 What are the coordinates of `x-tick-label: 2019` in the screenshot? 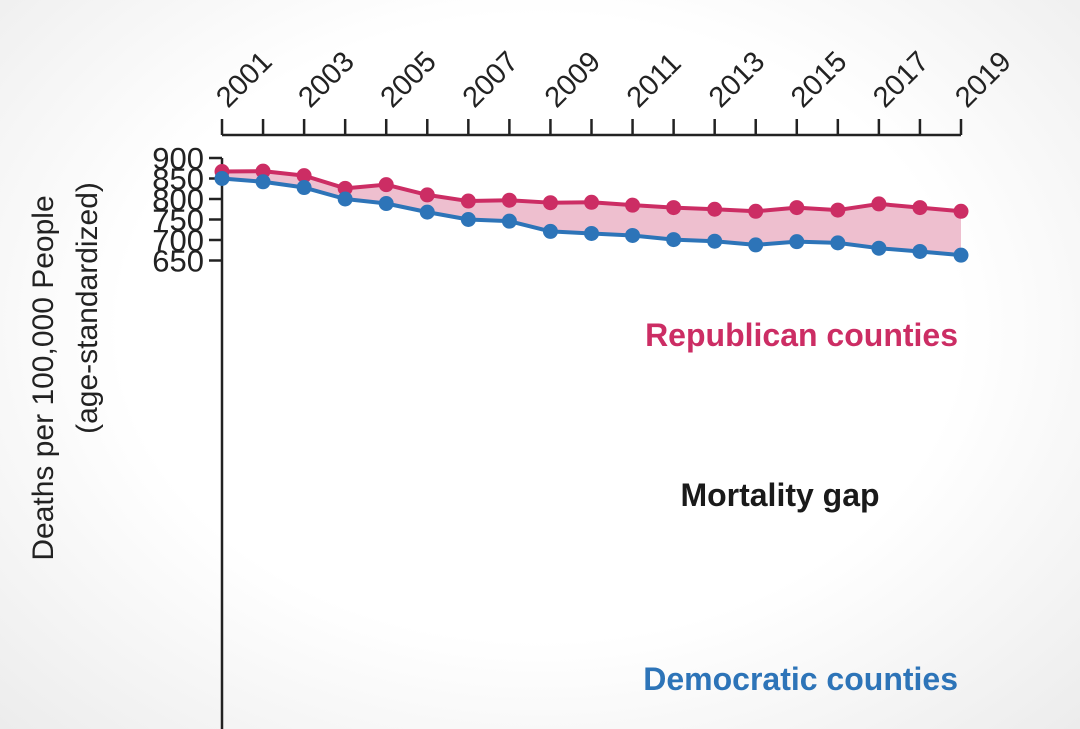 It's located at (983, 80).